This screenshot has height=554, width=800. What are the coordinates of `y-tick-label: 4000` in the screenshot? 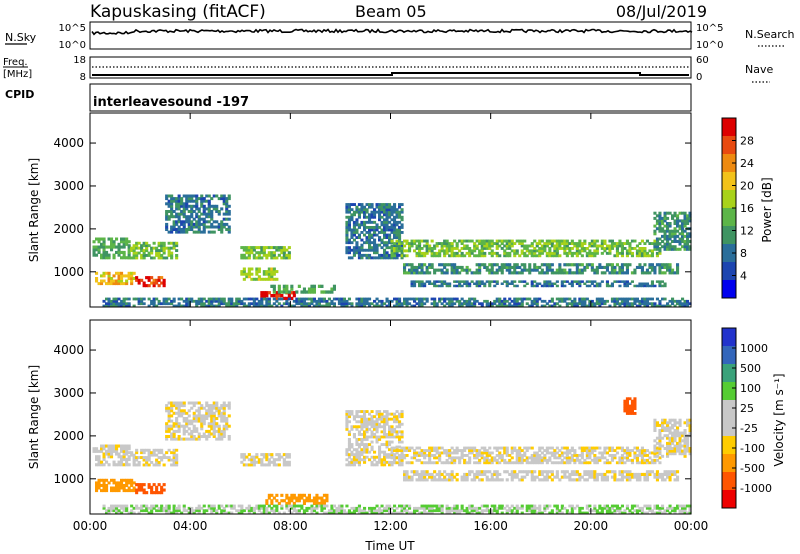 It's located at (68, 143).